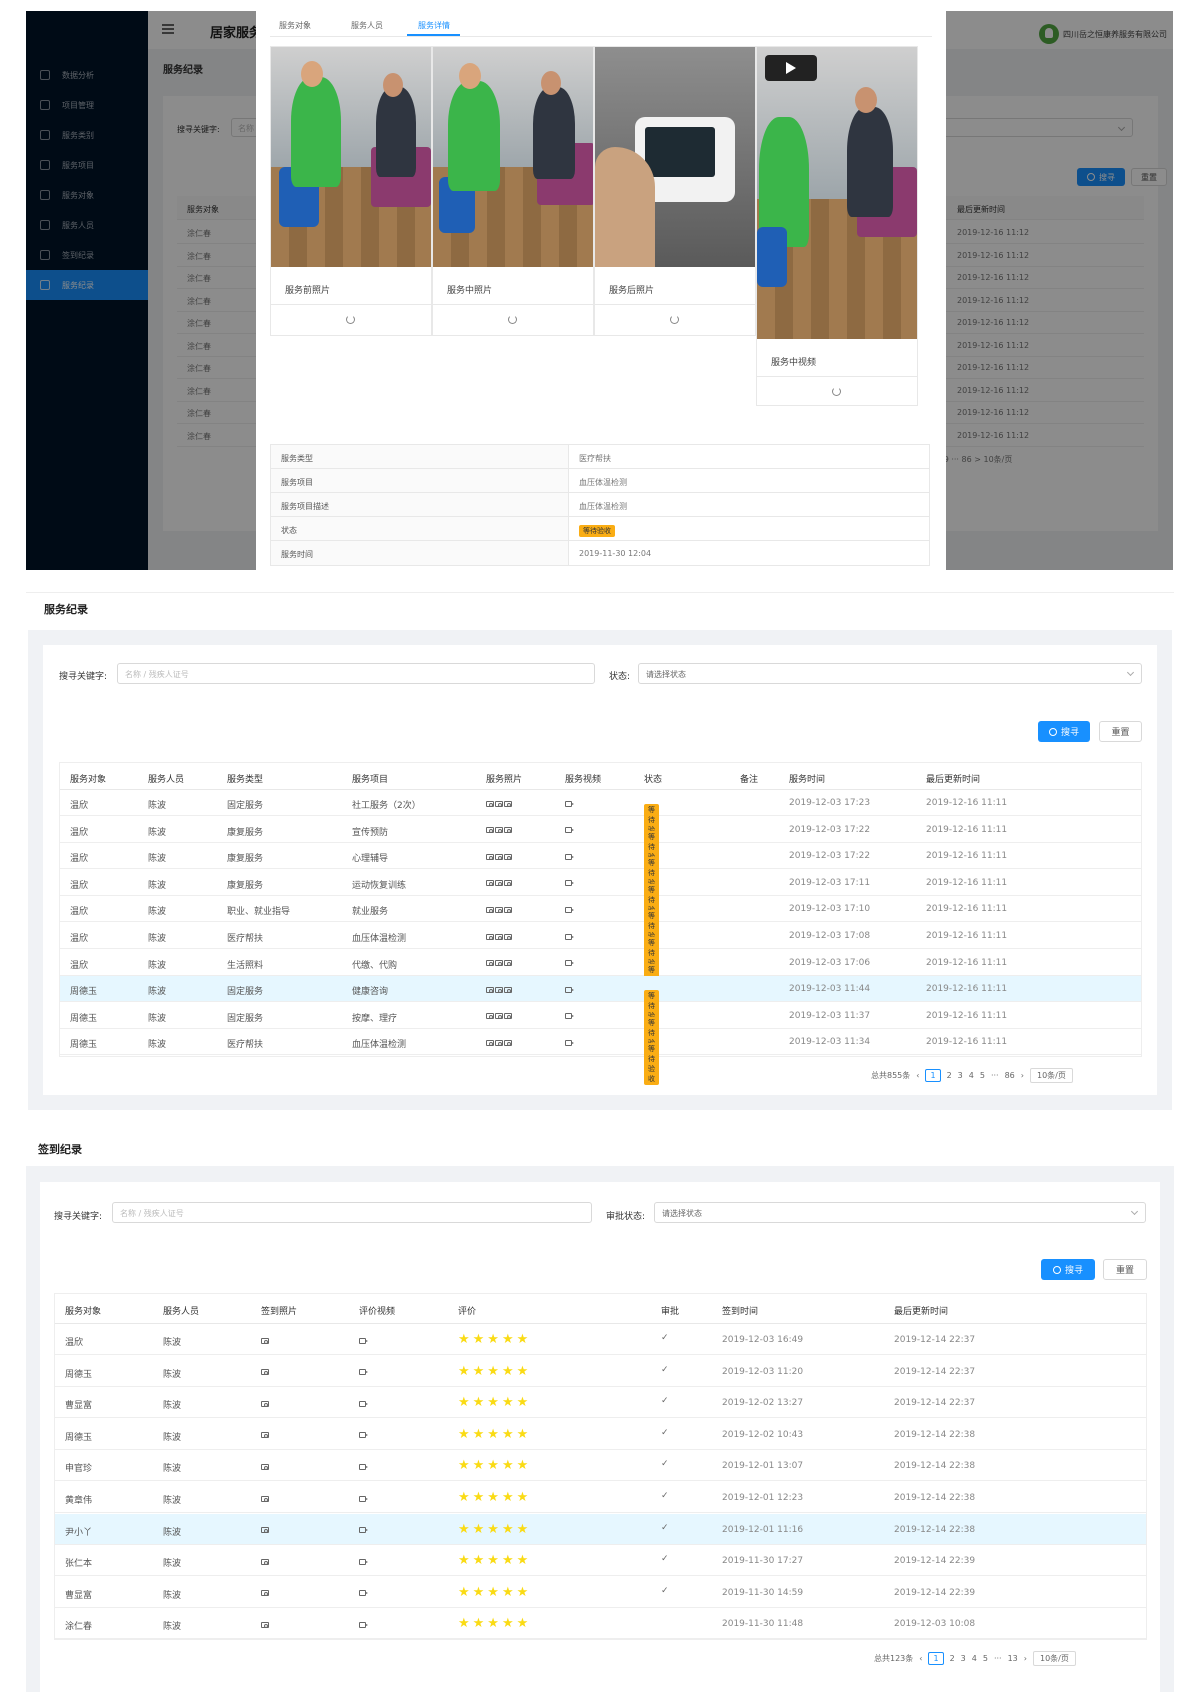 Image resolution: width=1200 pixels, height=1692 pixels. What do you see at coordinates (837, 193) in the screenshot?
I see `during-video` at bounding box center [837, 193].